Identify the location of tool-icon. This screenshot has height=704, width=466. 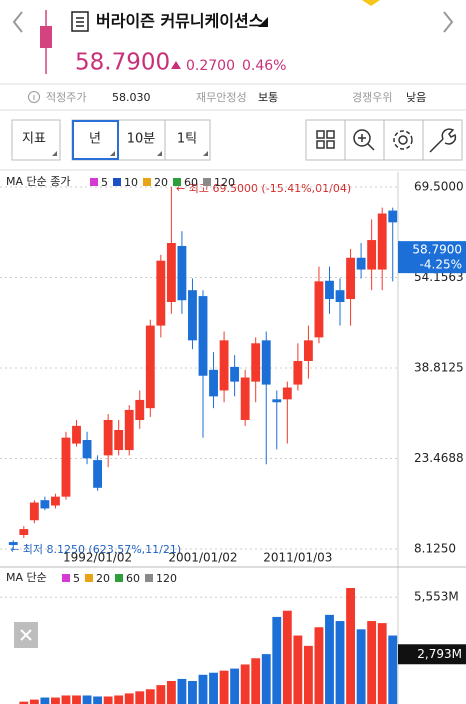
(443, 140).